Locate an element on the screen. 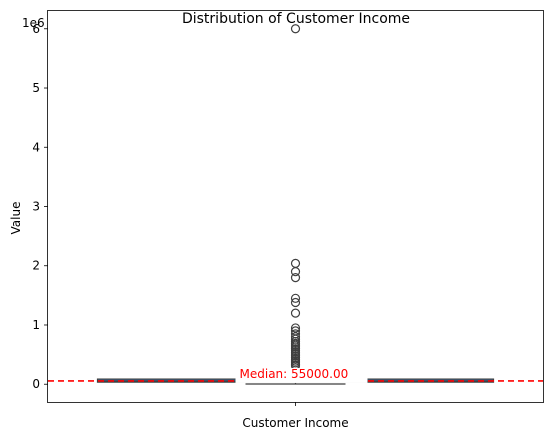  y-tick-label: 6 is located at coordinates (36, 29).